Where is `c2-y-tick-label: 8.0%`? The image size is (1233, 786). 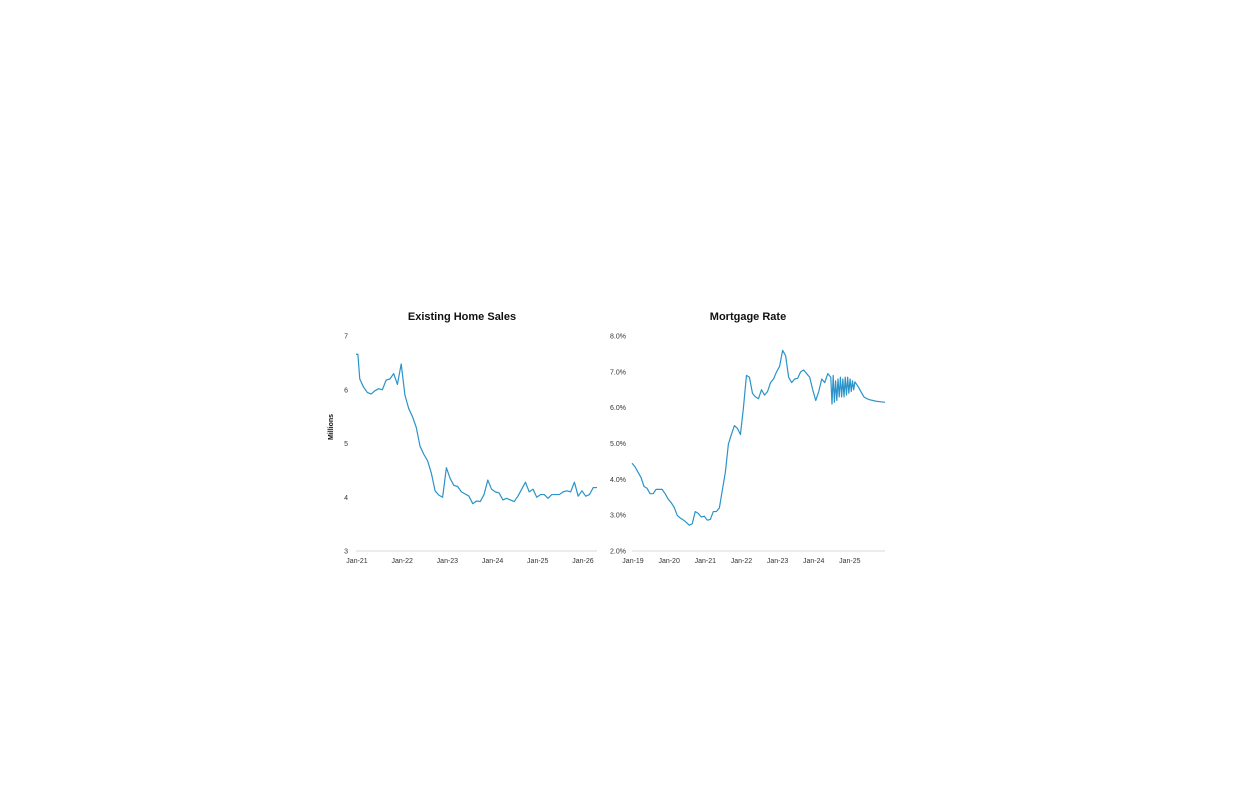
c2-y-tick-label: 8.0% is located at coordinates (618, 337).